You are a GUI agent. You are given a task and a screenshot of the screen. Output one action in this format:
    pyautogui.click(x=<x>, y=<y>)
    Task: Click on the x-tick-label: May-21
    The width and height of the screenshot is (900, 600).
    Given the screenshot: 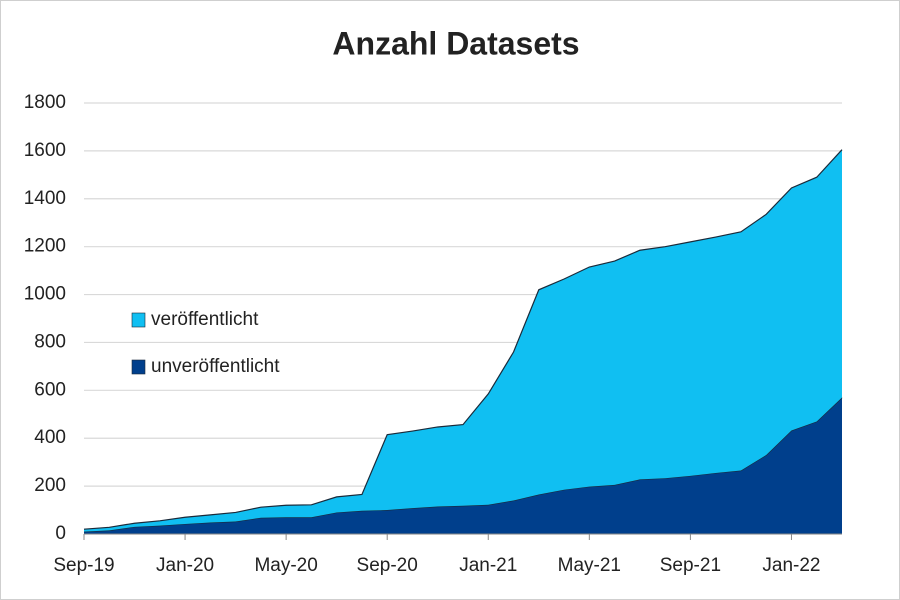 What is the action you would take?
    pyautogui.click(x=589, y=565)
    